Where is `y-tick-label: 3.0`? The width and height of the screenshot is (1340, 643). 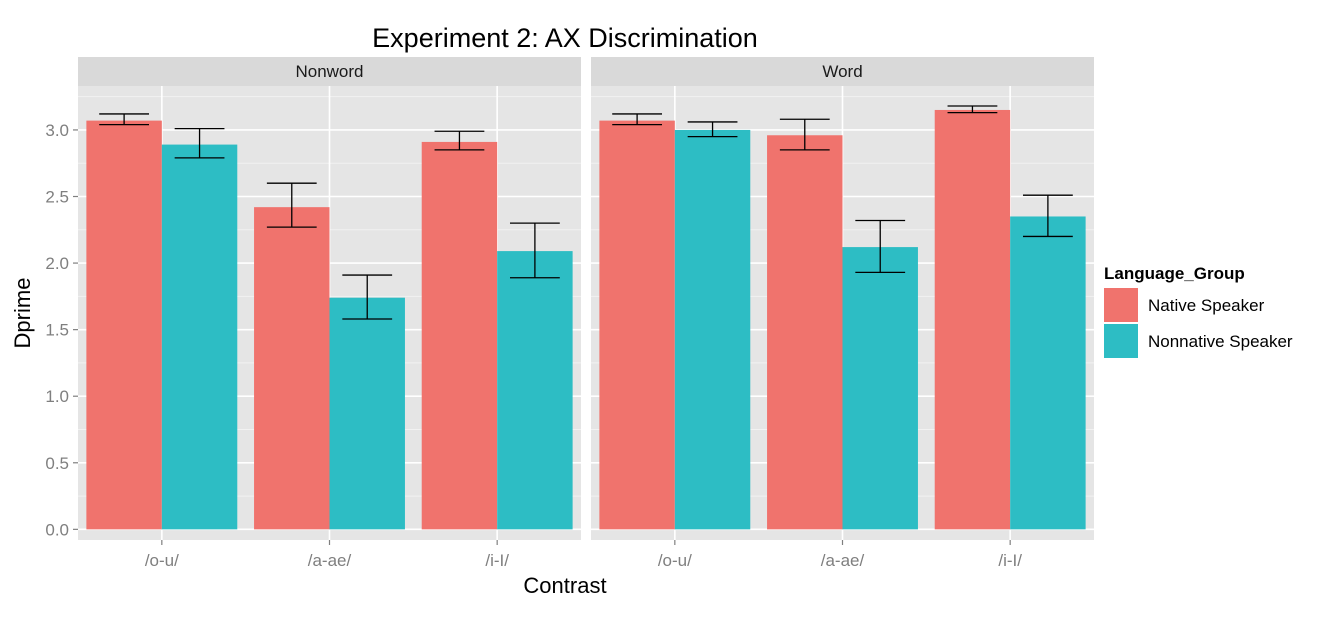 y-tick-label: 3.0 is located at coordinates (57, 130).